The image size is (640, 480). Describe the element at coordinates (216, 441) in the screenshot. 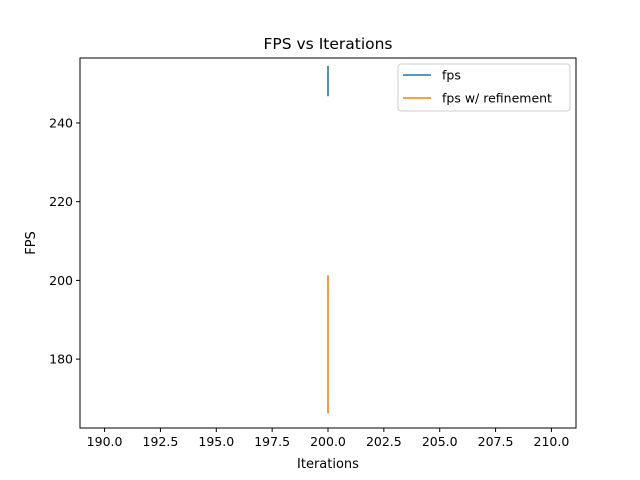

I see `x-tick-label: 195.0` at that location.